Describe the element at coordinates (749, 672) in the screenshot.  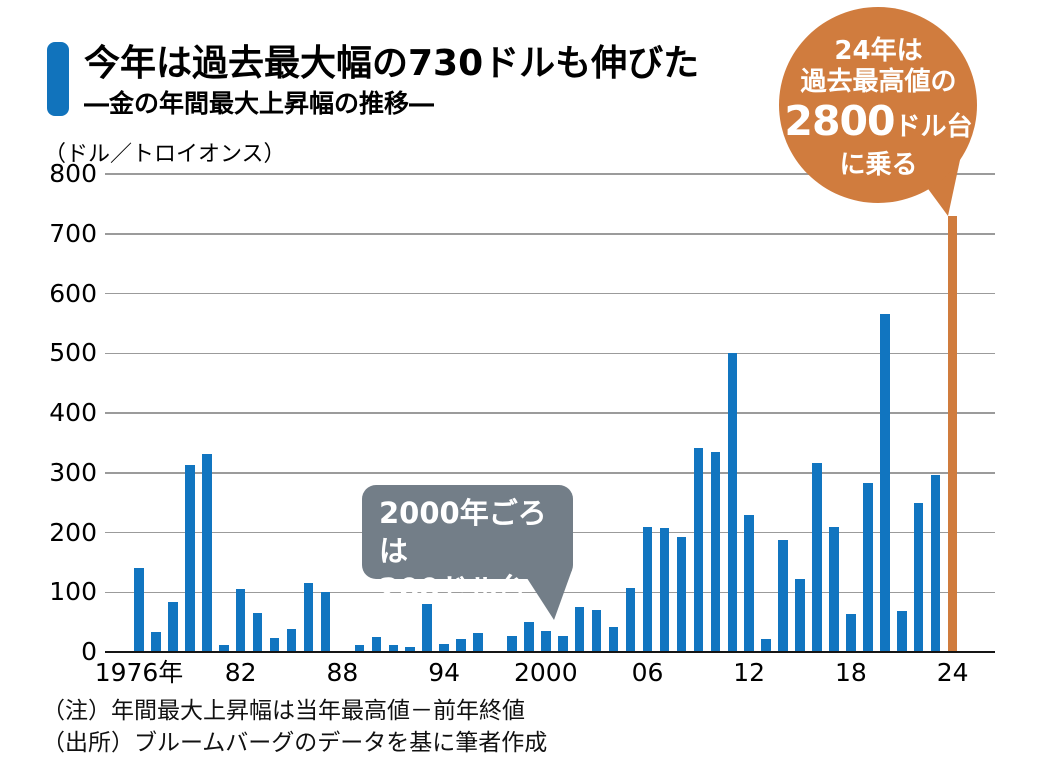
I see `x-tick-label-2012: 12` at that location.